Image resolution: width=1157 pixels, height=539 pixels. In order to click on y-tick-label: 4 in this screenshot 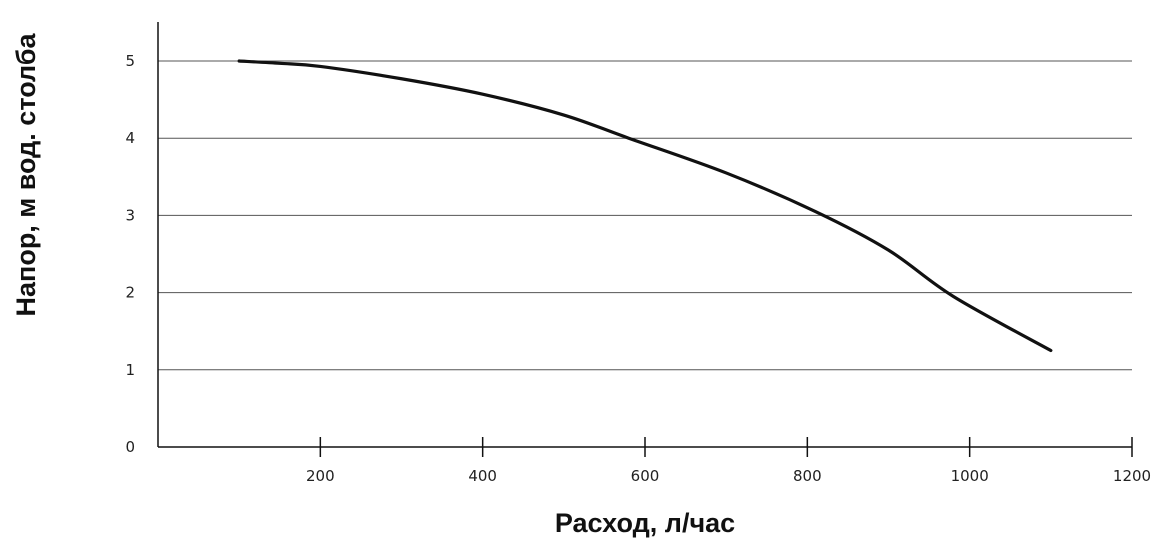, I will do `click(130, 138)`.